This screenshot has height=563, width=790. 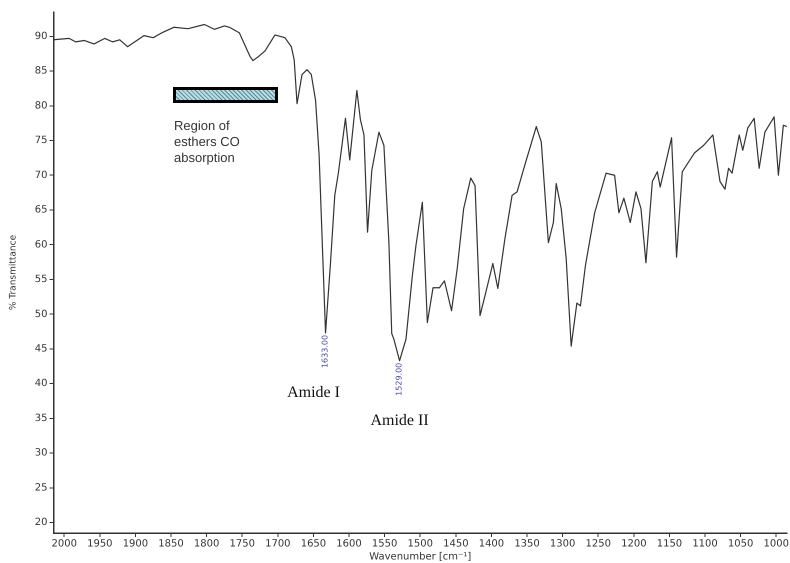 I want to click on x-tick-label: 1650, so click(x=313, y=544).